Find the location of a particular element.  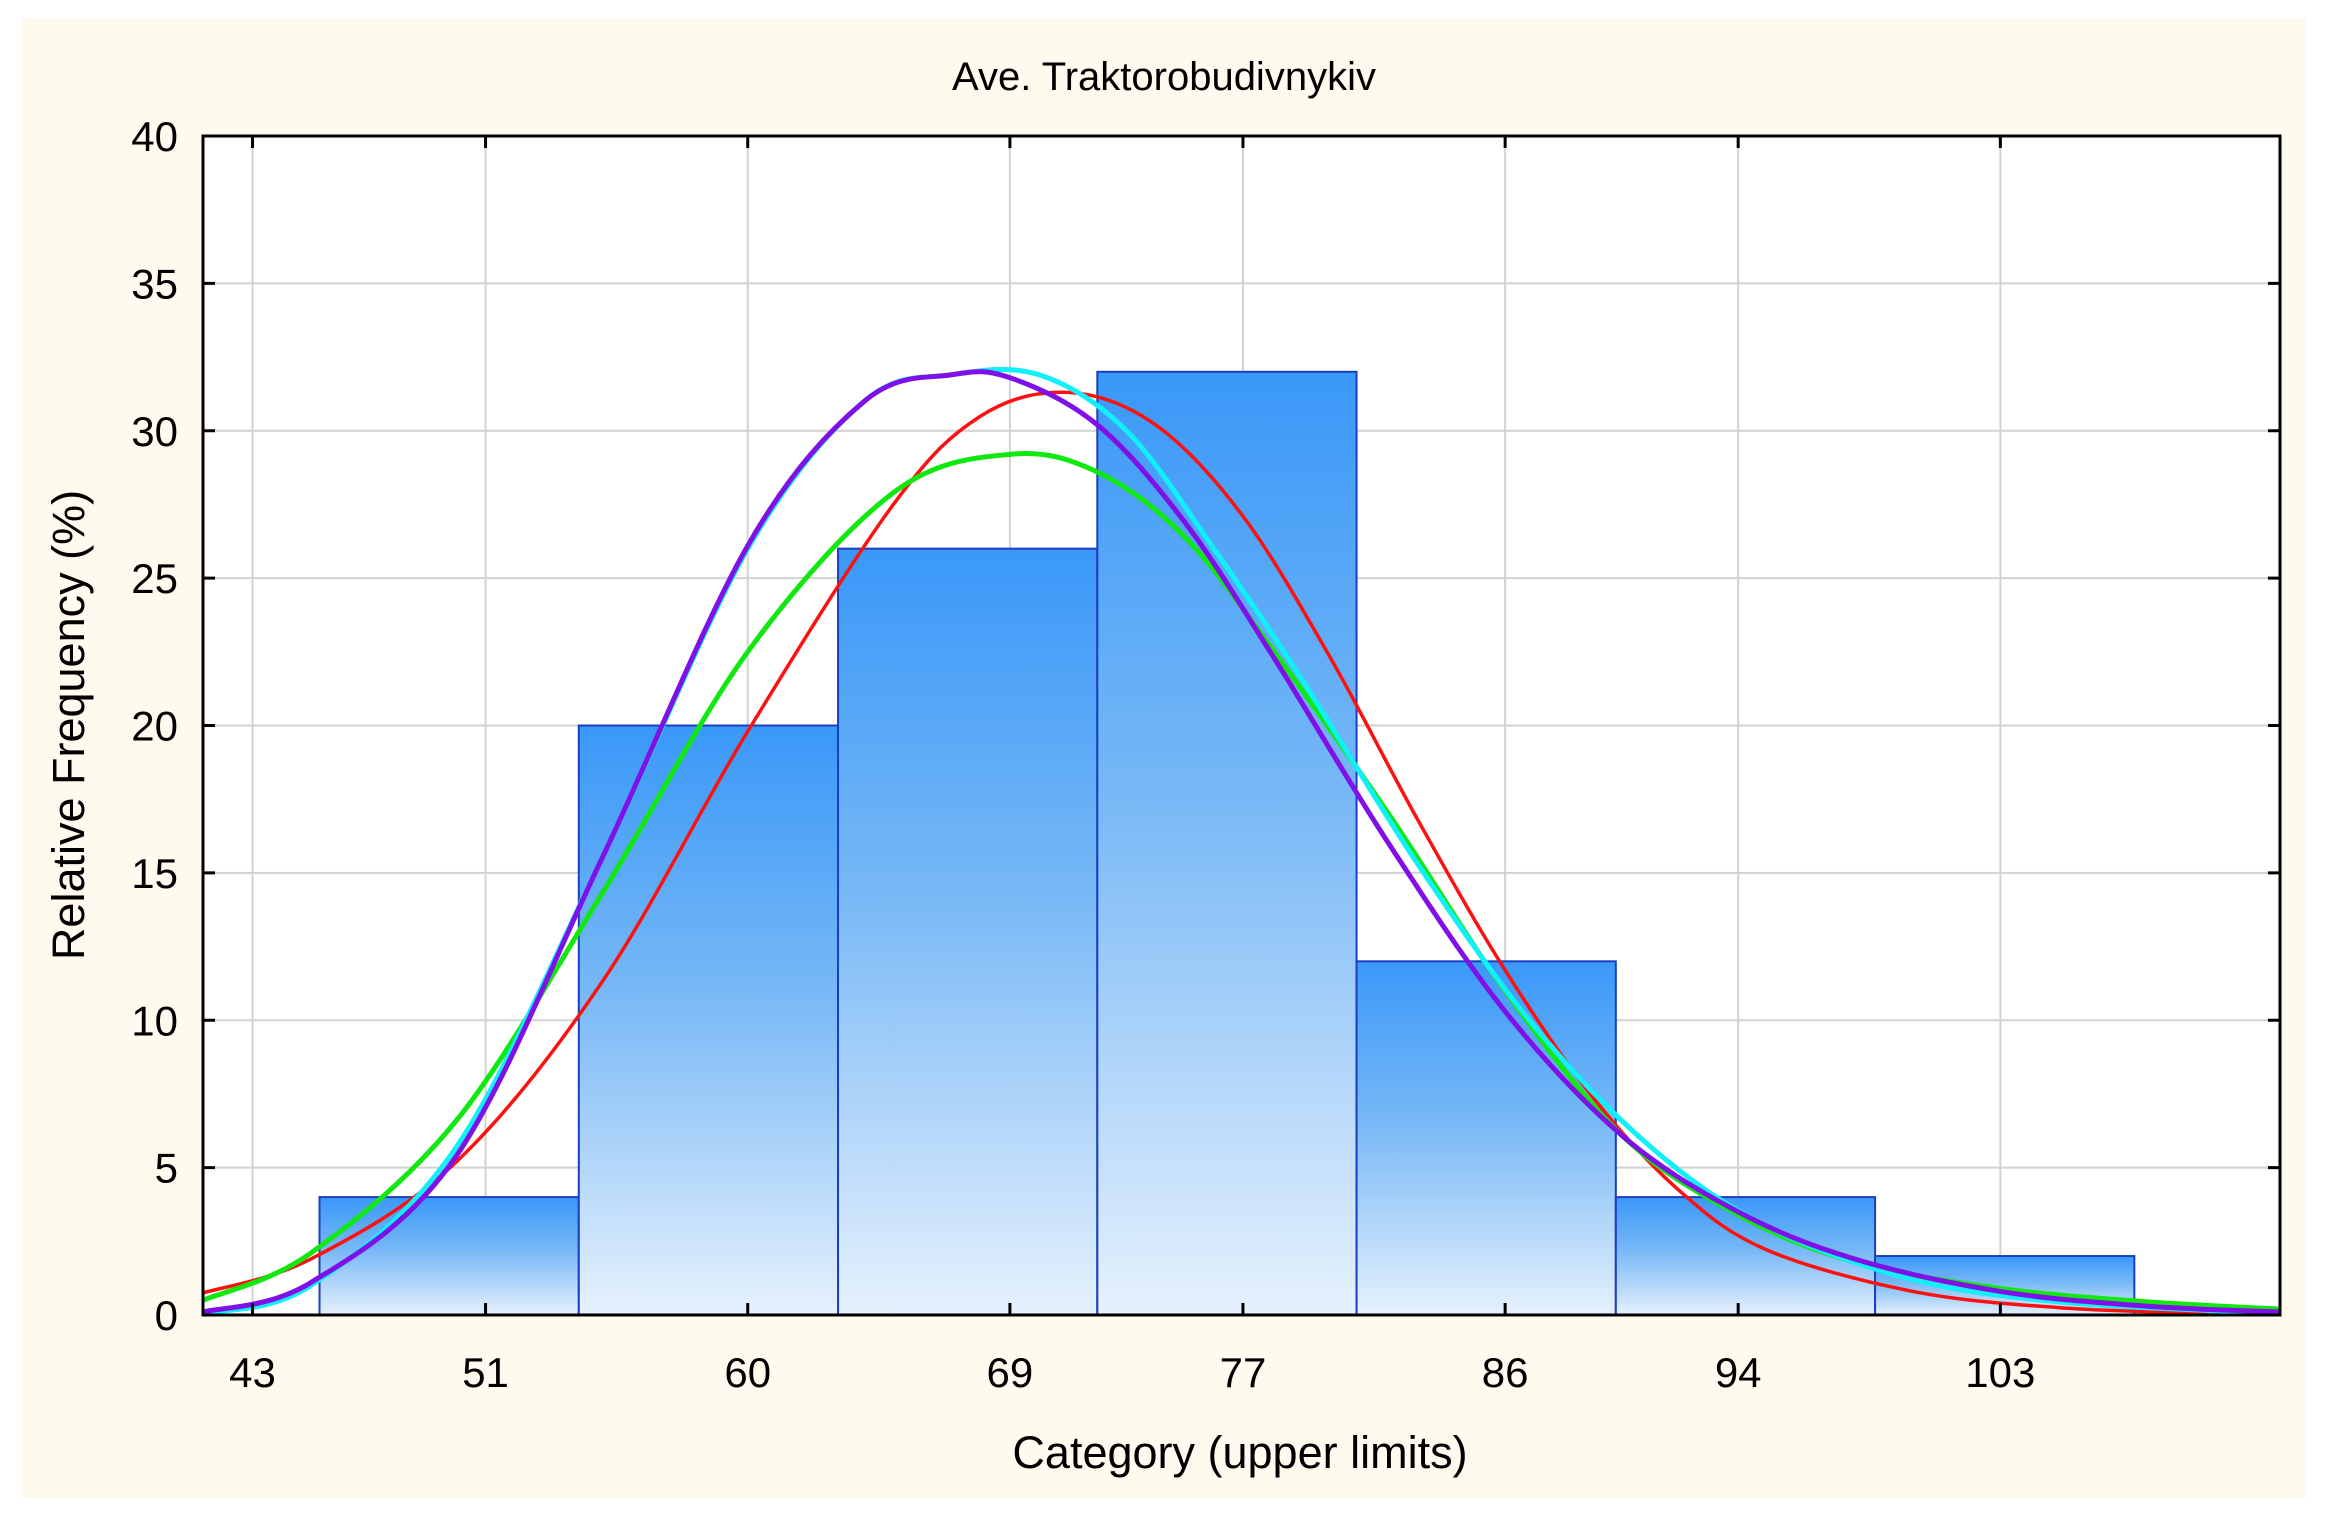

y-tick-label: 35 is located at coordinates (154, 283).